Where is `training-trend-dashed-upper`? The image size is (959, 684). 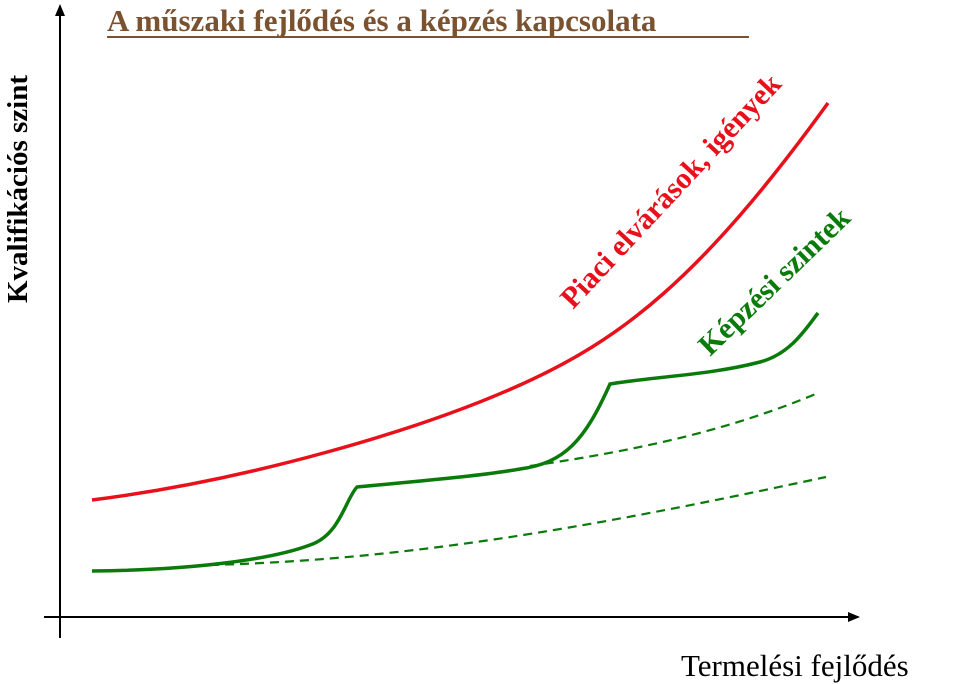
training-trend-dashed-upper is located at coordinates (674, 429).